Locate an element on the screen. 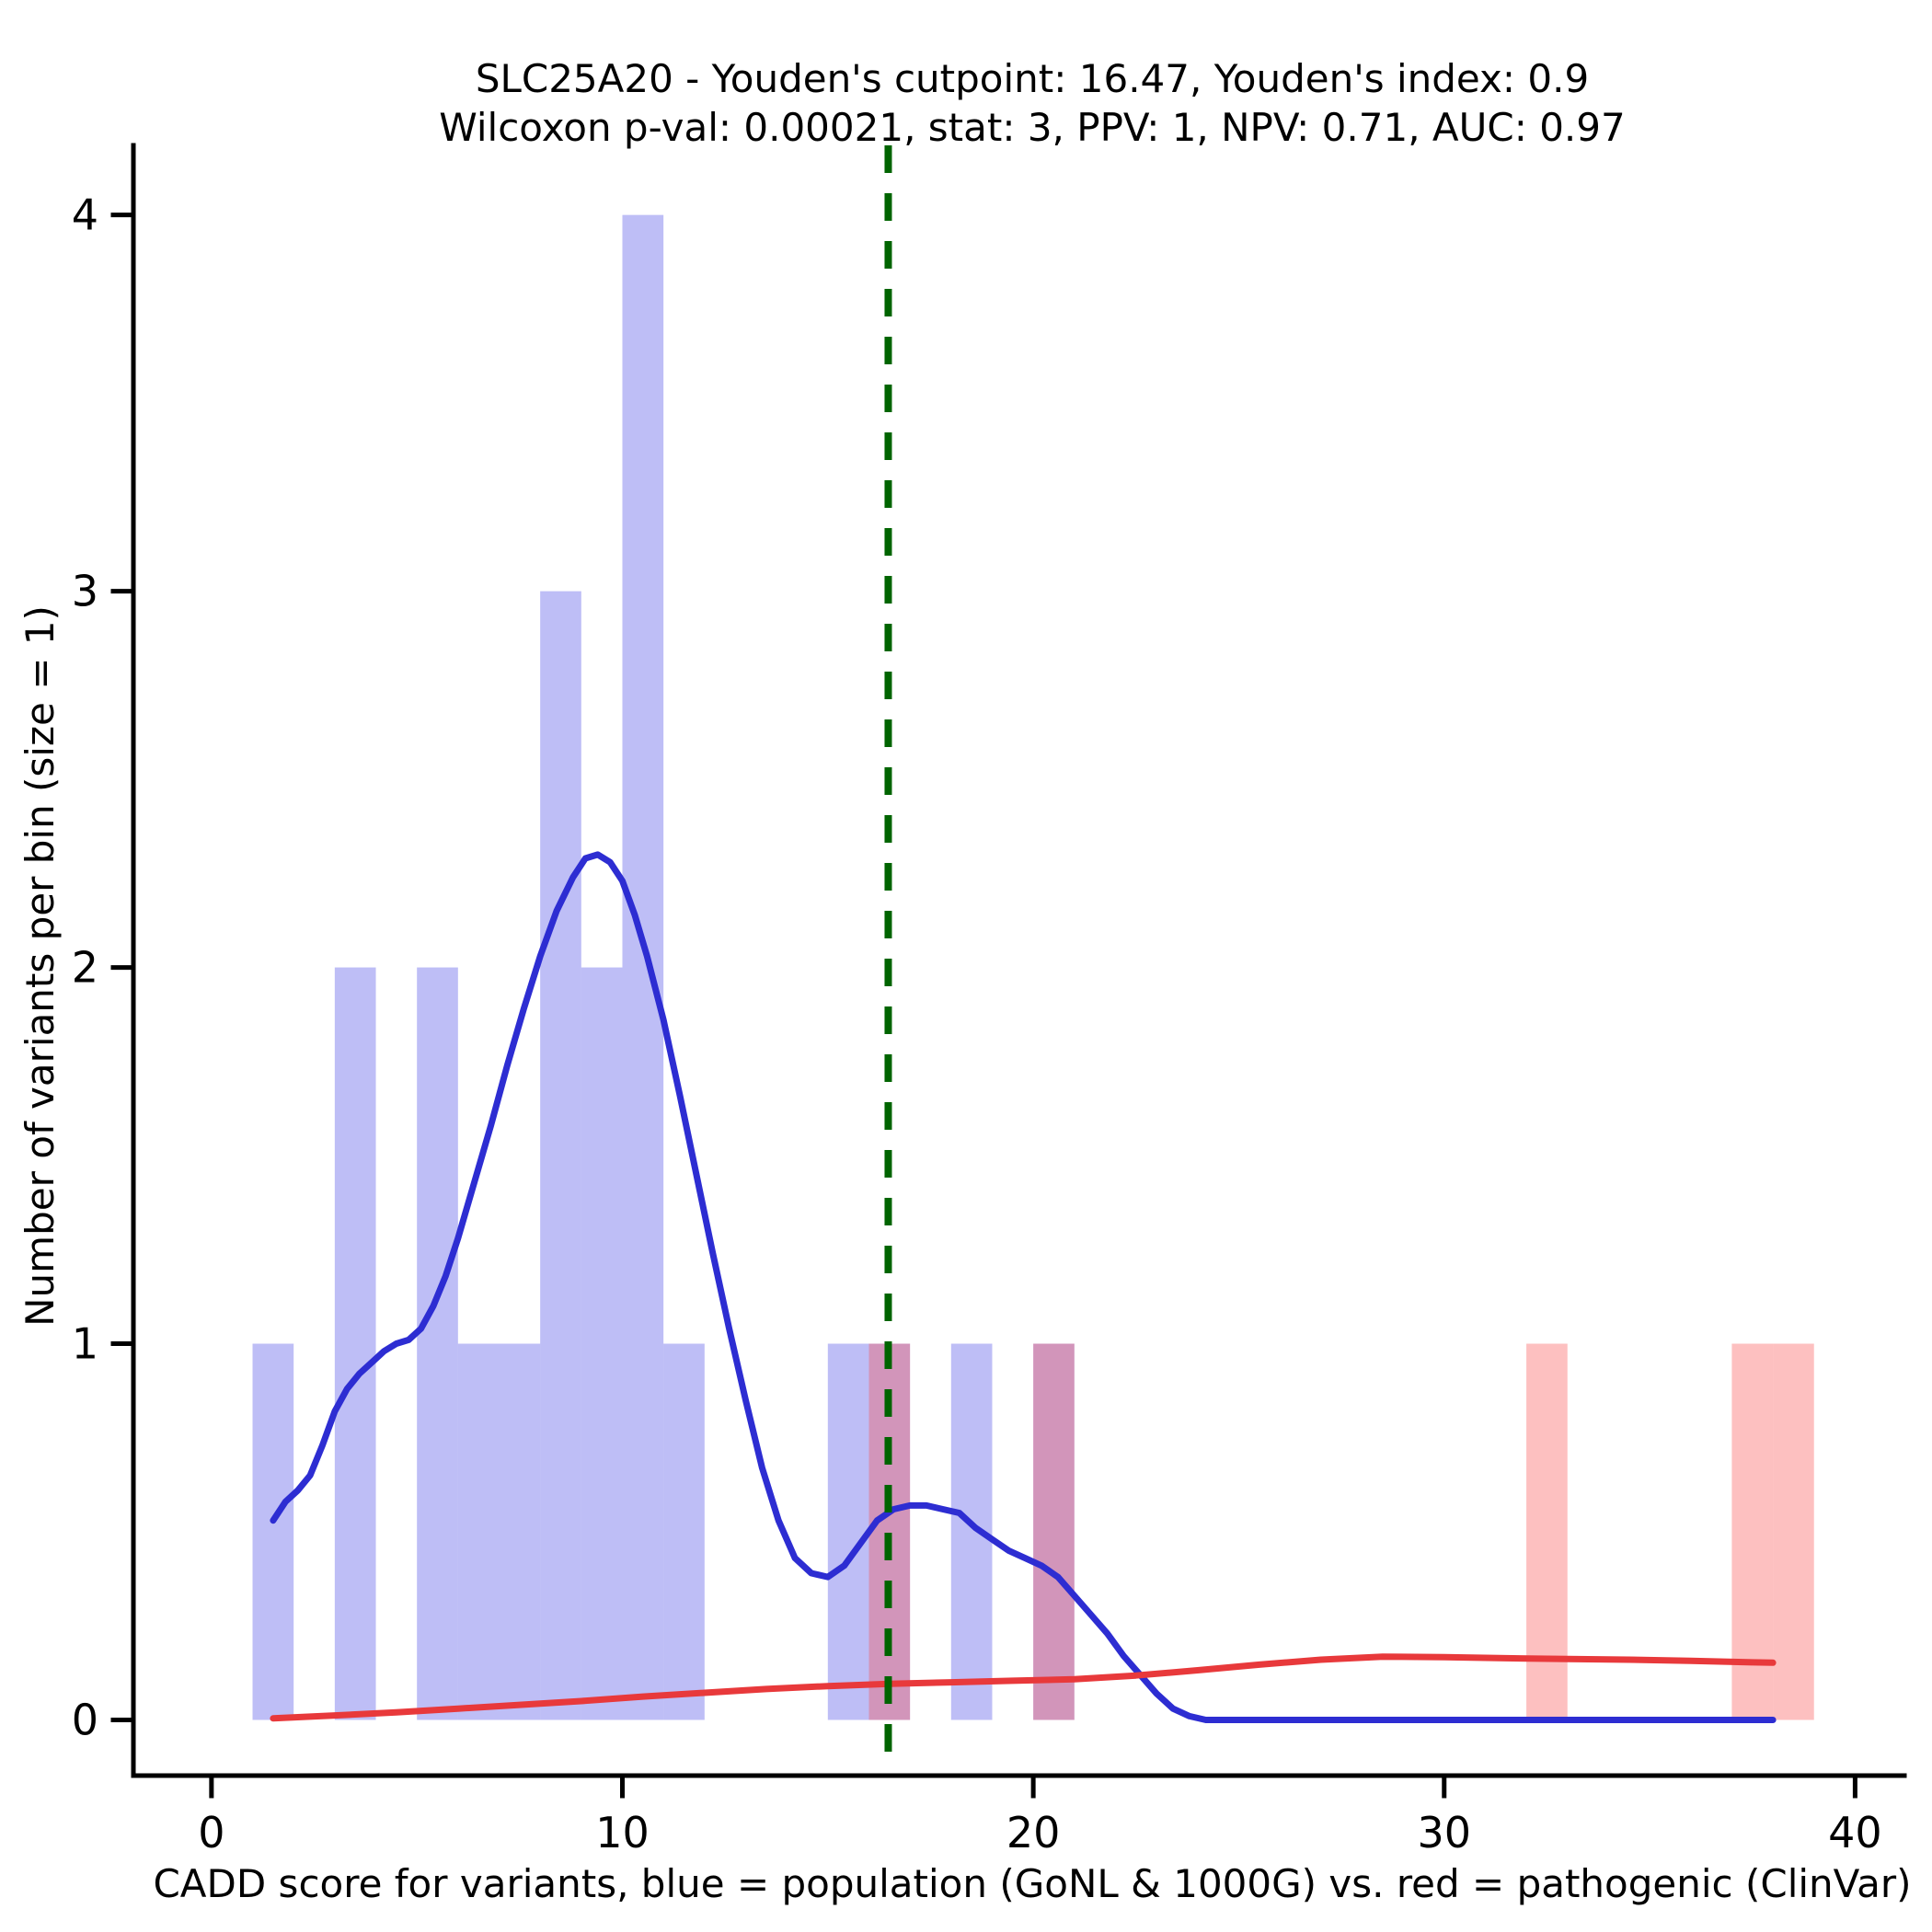 This screenshot has height=1932, width=1932. y-axis-label: Number of variants per bin (size = 1) is located at coordinates (40, 966).